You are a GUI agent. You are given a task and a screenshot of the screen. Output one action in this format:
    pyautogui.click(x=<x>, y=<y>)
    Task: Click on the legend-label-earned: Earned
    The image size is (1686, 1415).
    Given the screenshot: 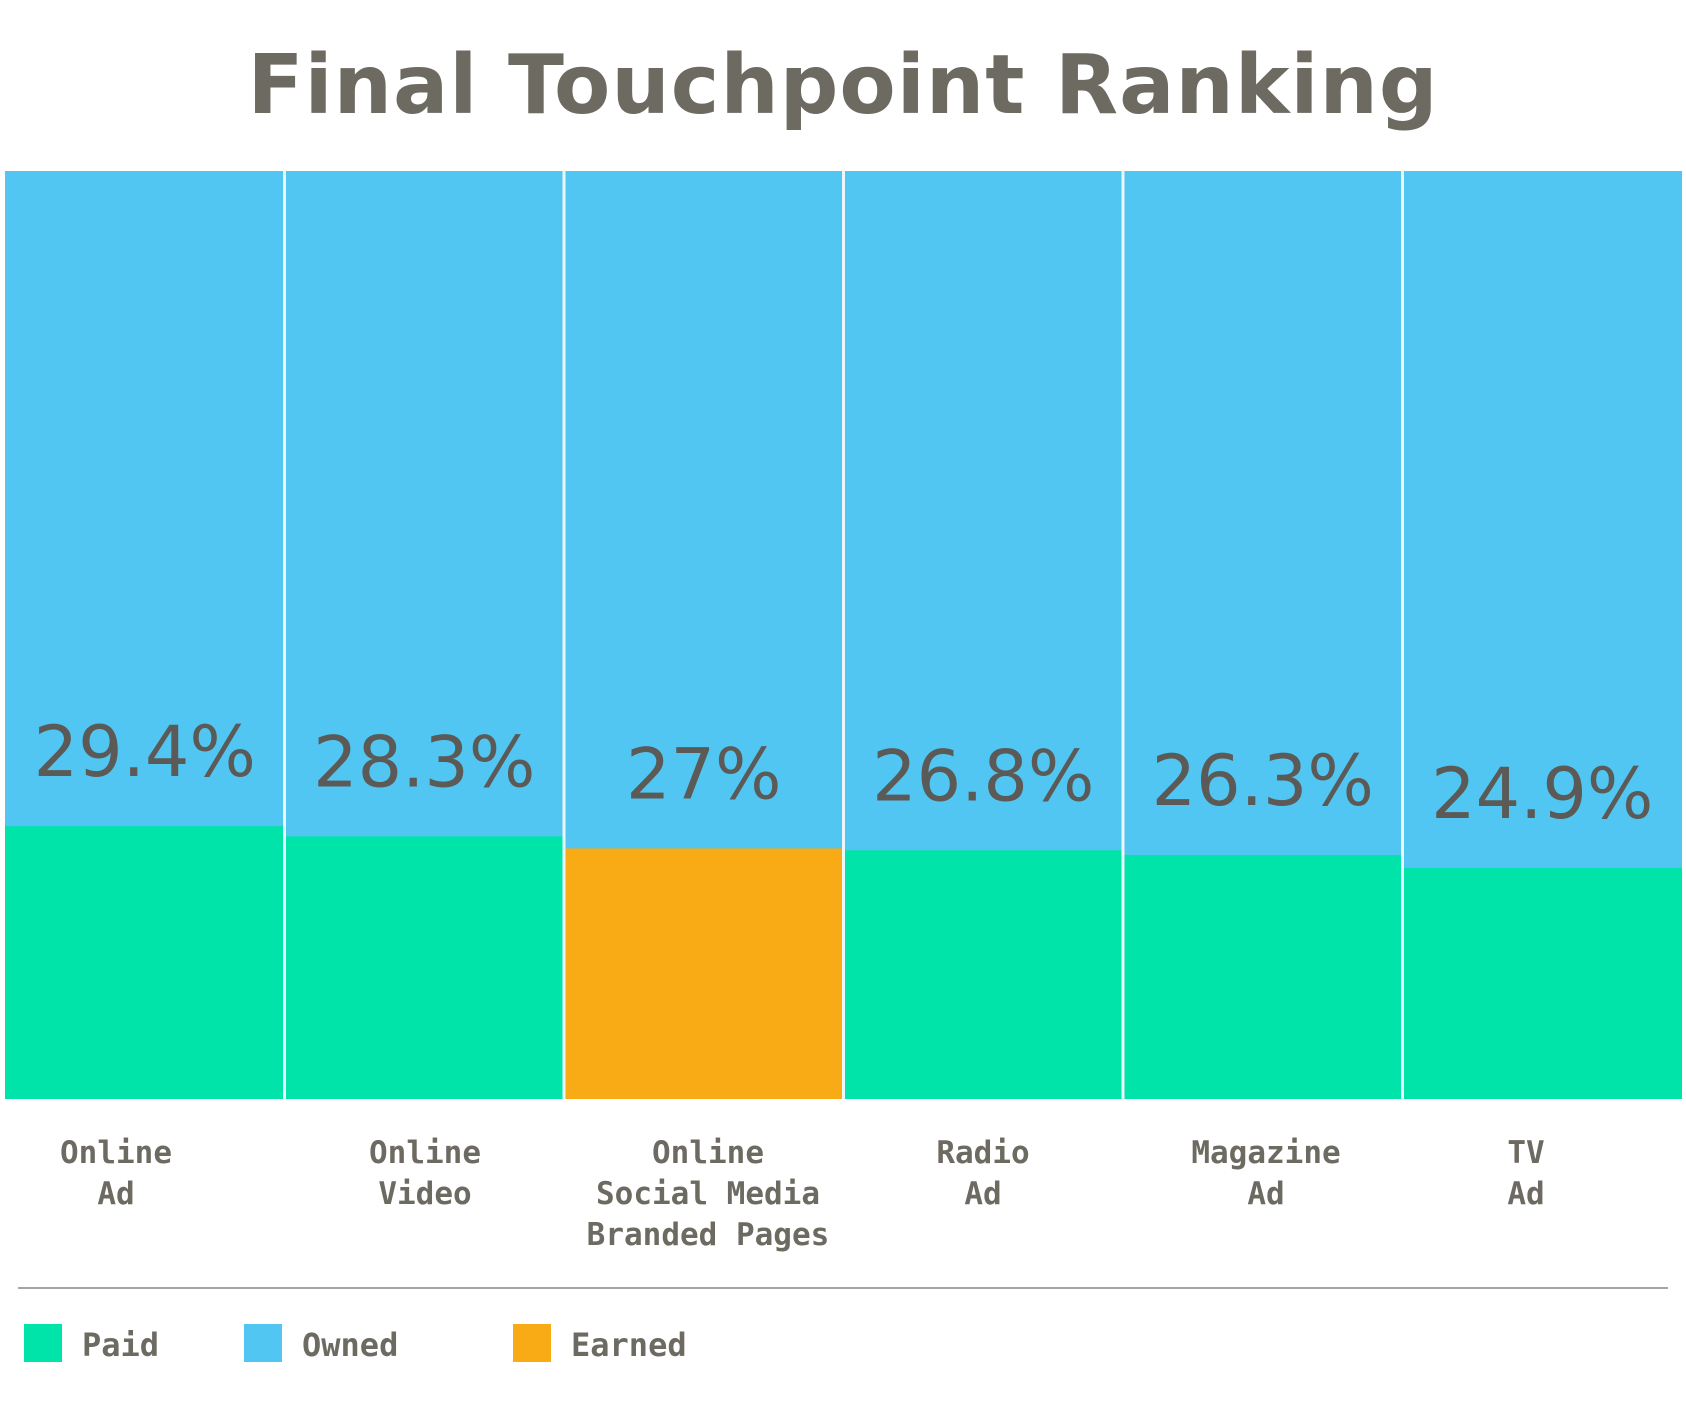 What is the action you would take?
    pyautogui.click(x=629, y=1345)
    